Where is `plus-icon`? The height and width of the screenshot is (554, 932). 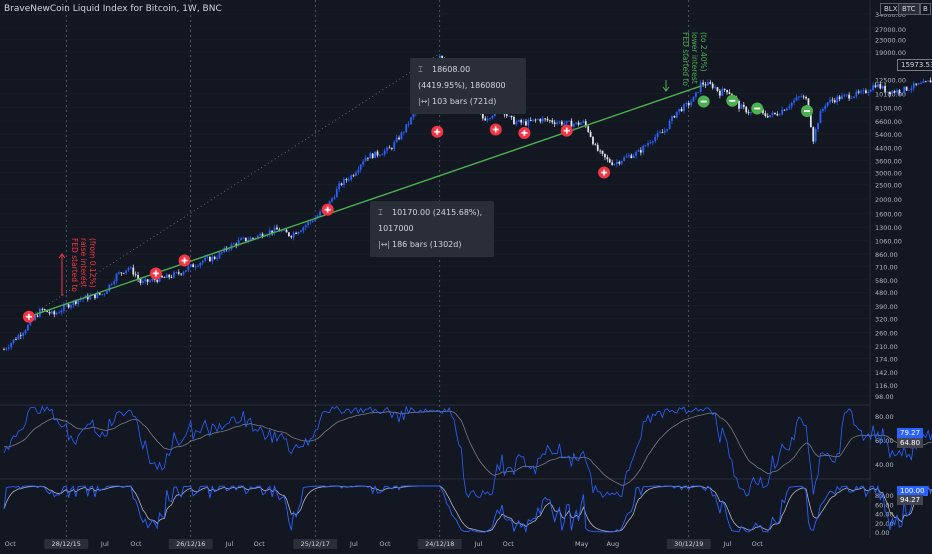 plus-icon is located at coordinates (566, 130).